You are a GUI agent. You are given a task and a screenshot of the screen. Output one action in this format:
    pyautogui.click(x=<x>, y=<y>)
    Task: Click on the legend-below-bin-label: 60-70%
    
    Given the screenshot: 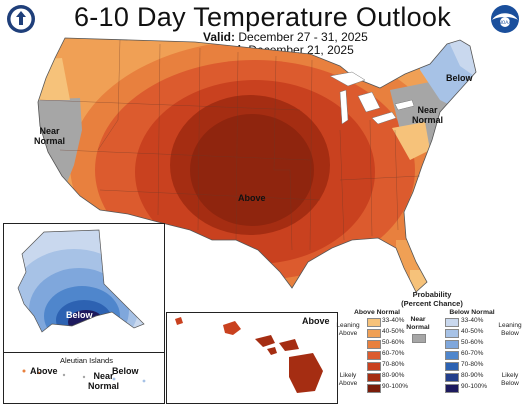 What is the action you would take?
    pyautogui.click(x=472, y=353)
    